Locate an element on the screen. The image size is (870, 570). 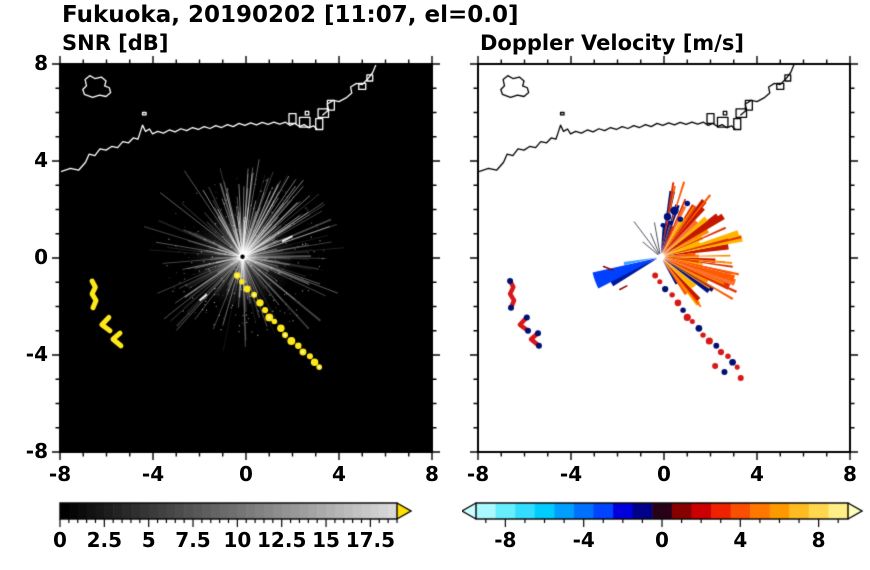
colorbar-tick-label: 7.5 is located at coordinates (193, 540).